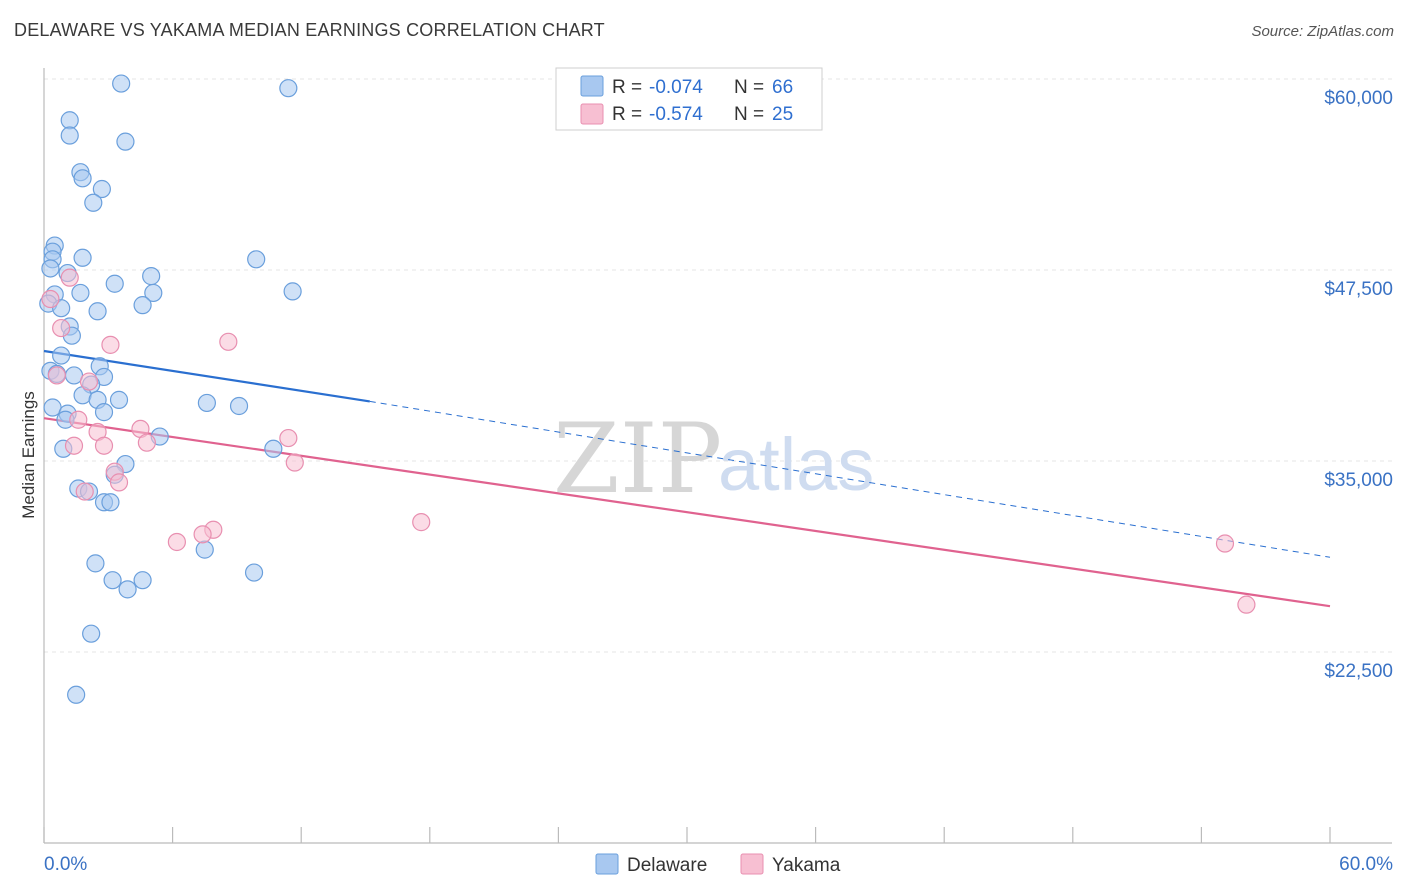  I want to click on legend-swatch-delaware, so click(592, 86).